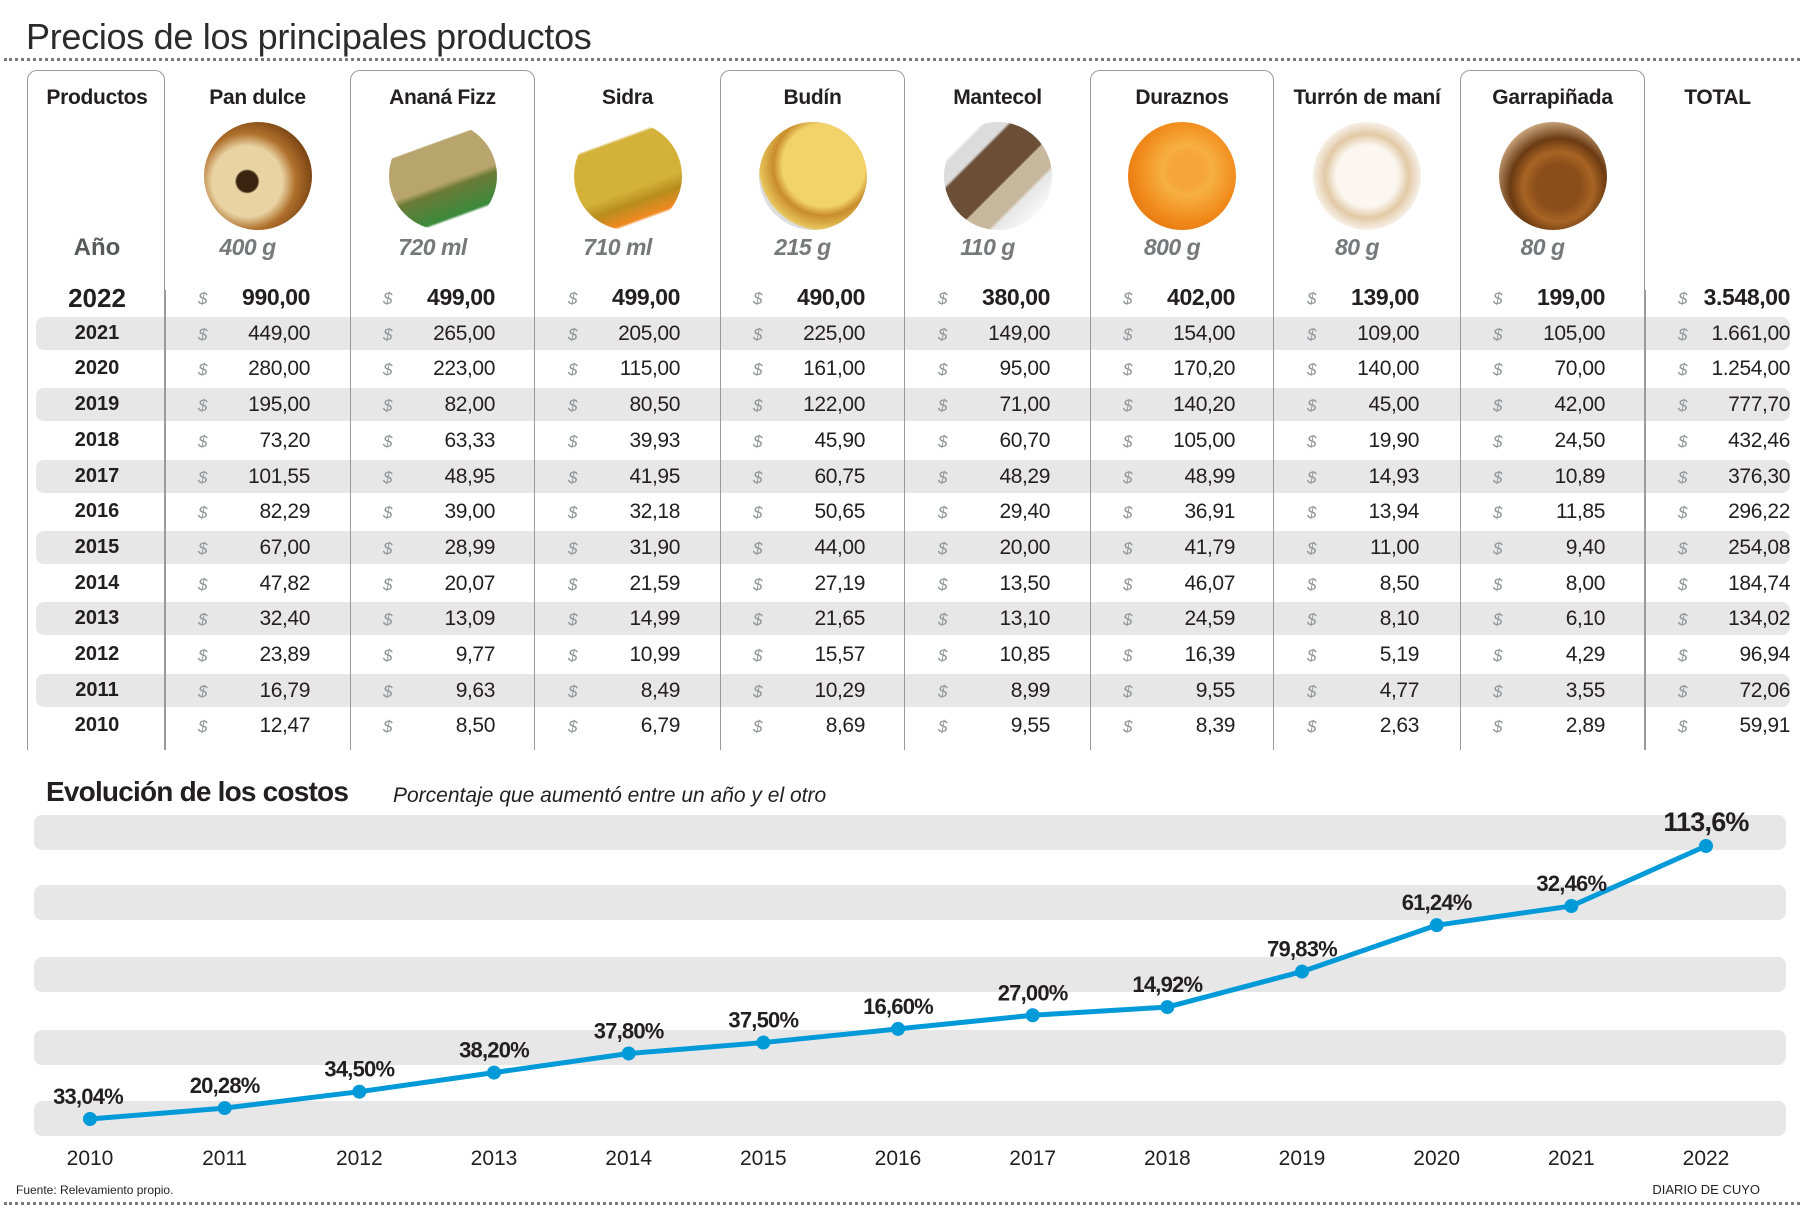 The image size is (1800, 1205). Describe the element at coordinates (654, 583) in the screenshot. I see `price-value: 21,59` at that location.